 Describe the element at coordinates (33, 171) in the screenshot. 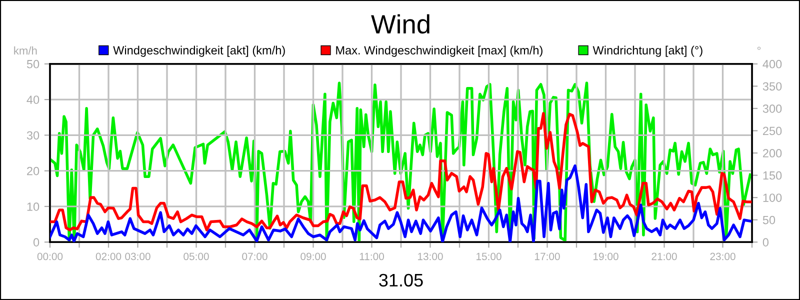

I see `y-tick-label: 20` at that location.